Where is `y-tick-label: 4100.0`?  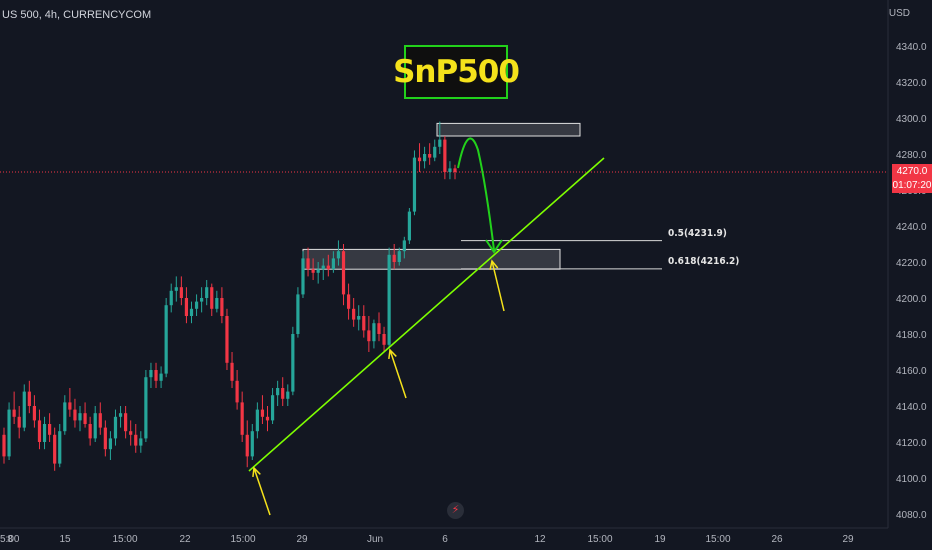 y-tick-label: 4100.0 is located at coordinates (911, 479).